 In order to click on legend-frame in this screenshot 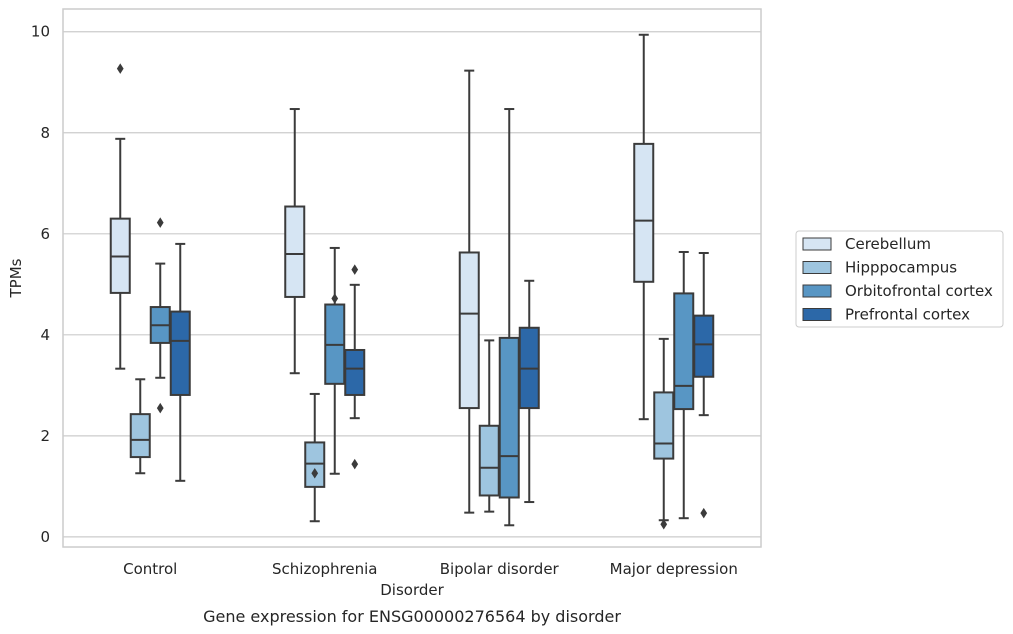, I will do `click(899, 279)`.